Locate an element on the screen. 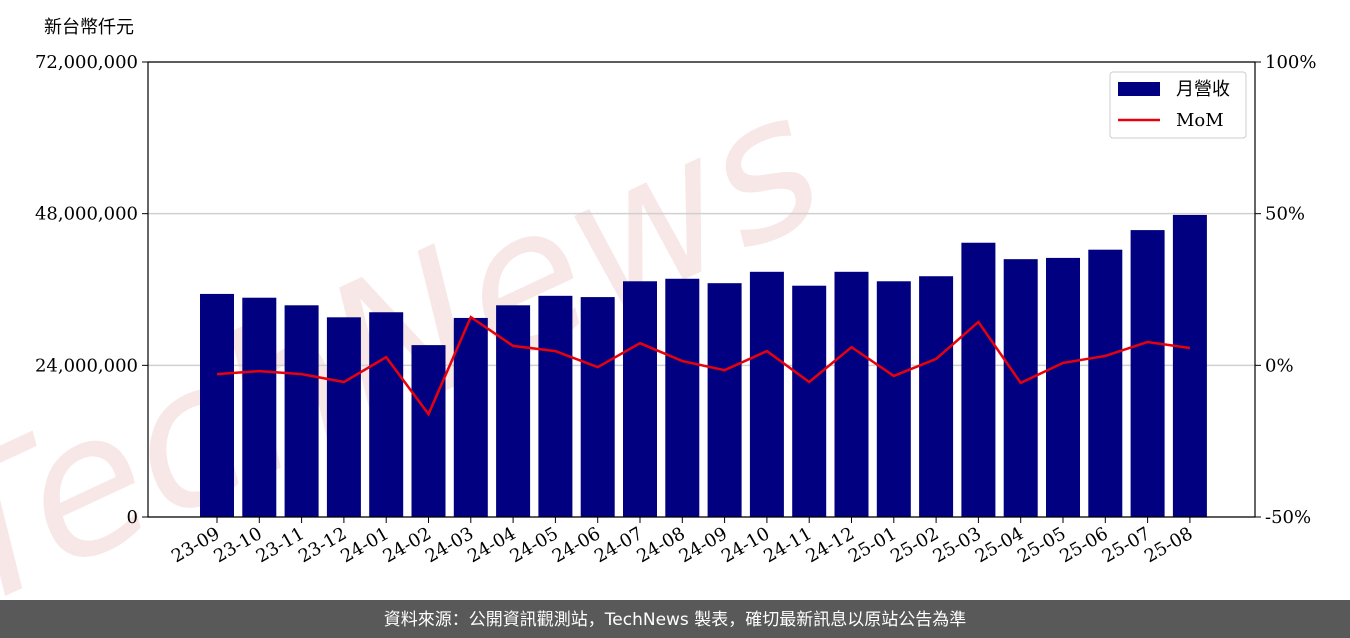  mom-line is located at coordinates (703, 366).